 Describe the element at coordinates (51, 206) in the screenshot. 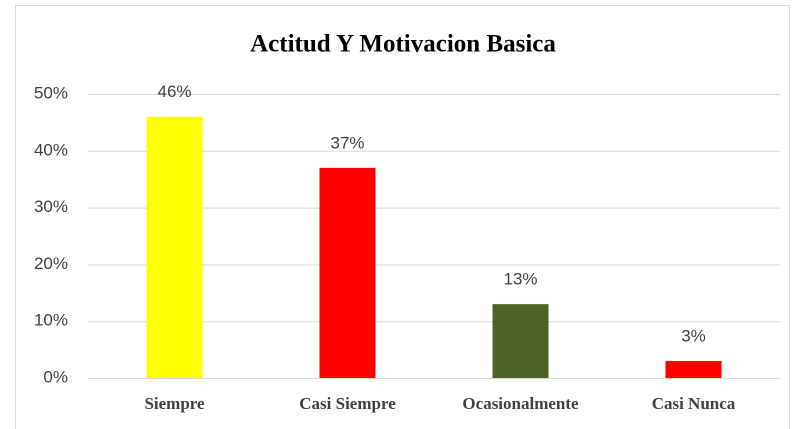

I see `y-tick-label: 30%` at that location.